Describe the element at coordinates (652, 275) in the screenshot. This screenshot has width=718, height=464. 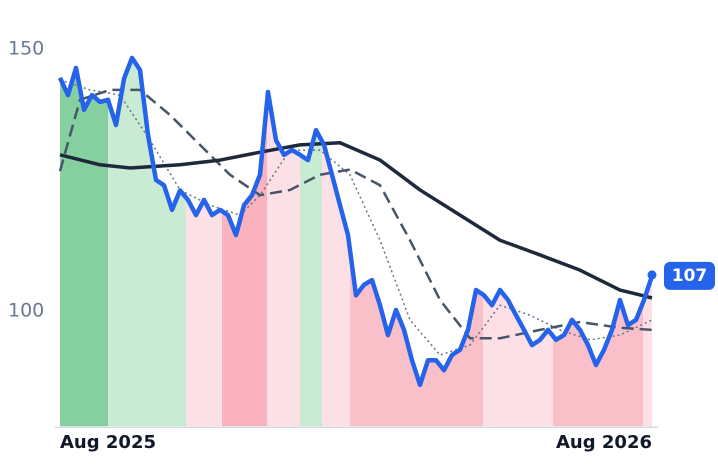
I see `last-point` at that location.